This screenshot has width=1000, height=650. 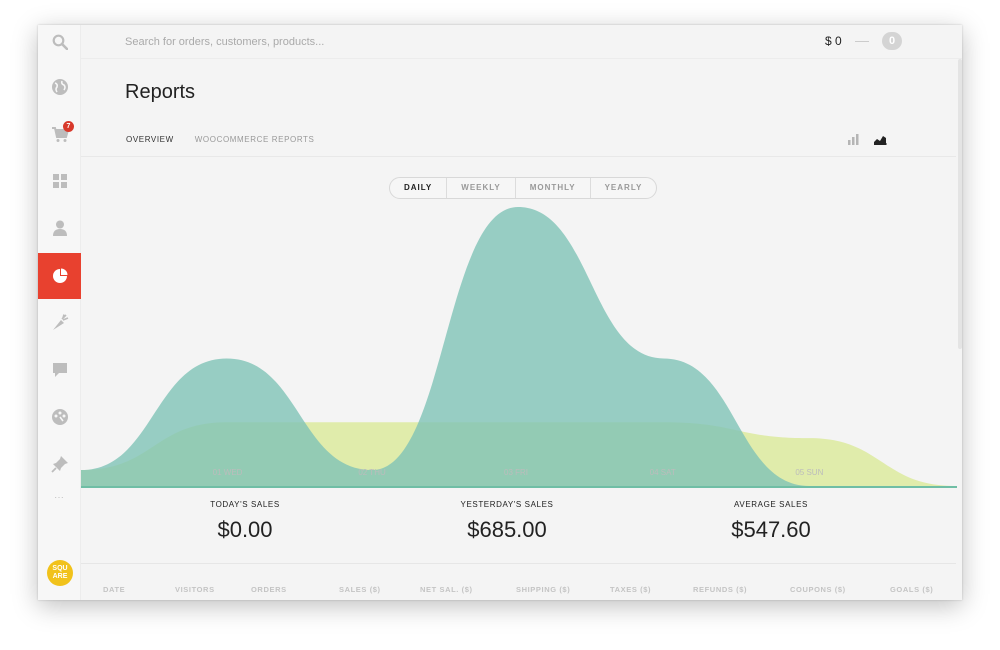 I want to click on scrollbar, so click(x=960, y=204).